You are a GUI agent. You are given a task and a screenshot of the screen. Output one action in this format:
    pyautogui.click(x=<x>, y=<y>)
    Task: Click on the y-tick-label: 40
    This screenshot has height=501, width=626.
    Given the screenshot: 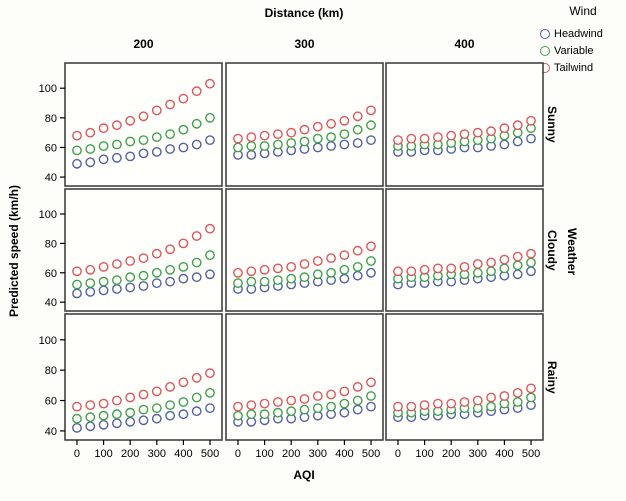 What is the action you would take?
    pyautogui.click(x=51, y=432)
    